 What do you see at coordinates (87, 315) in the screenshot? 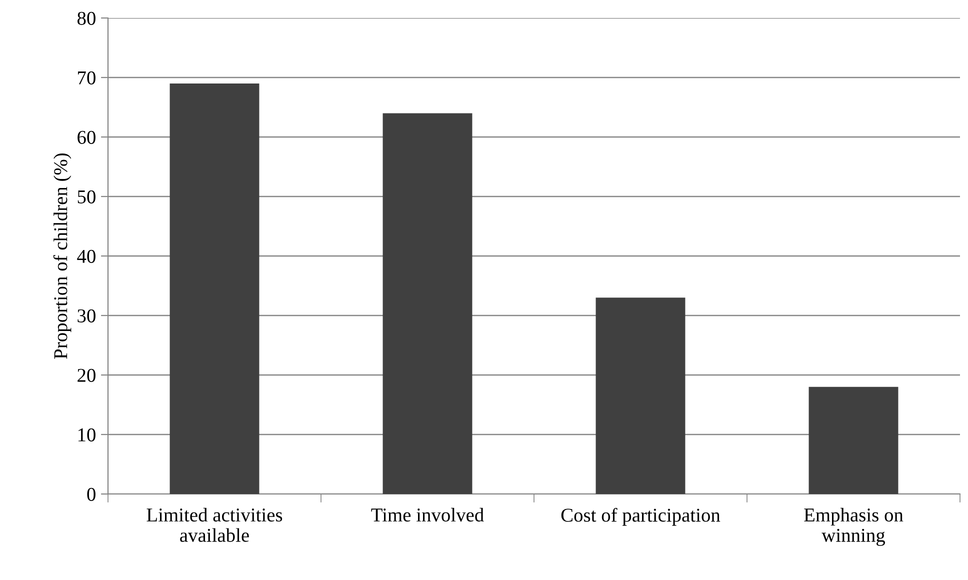
I see `y-tick-label: 30` at bounding box center [87, 315].